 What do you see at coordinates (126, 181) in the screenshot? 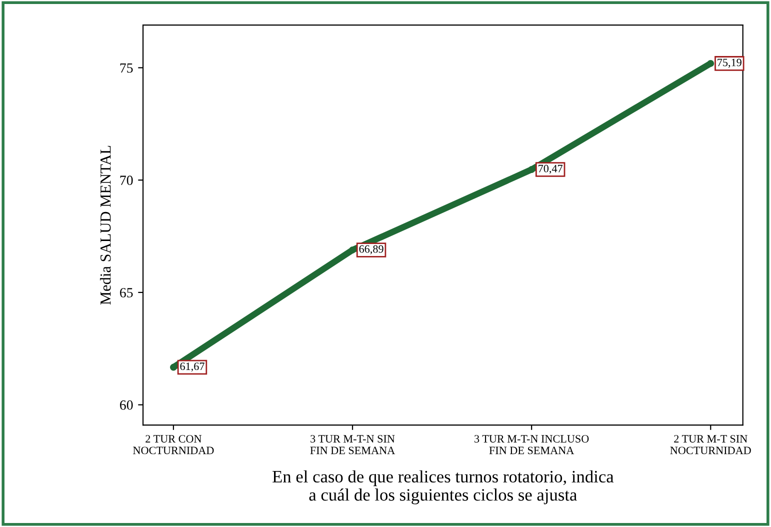
I see `y-tick-label: 70` at bounding box center [126, 181].